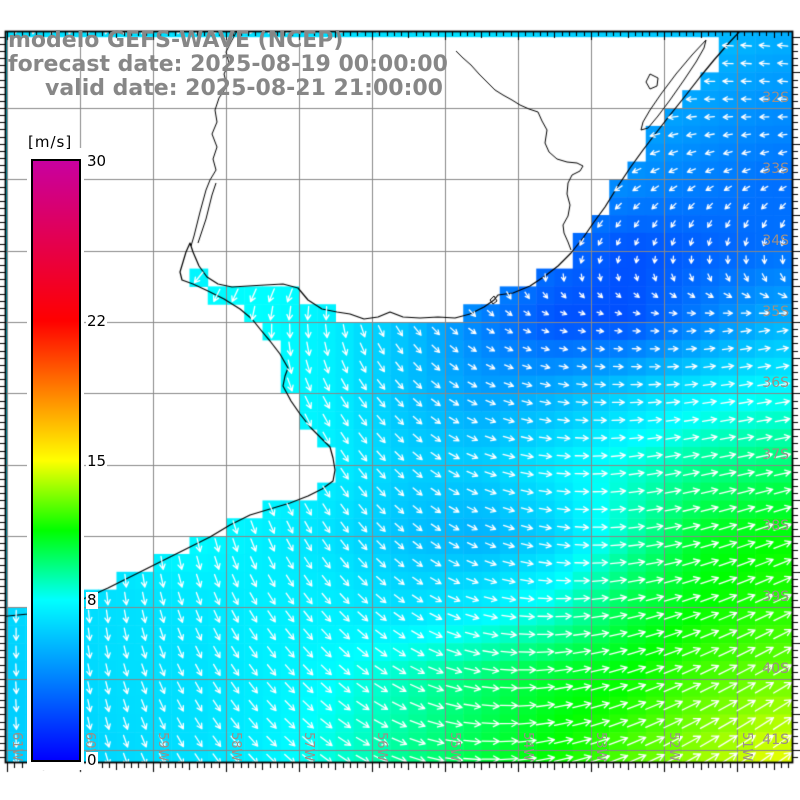  What do you see at coordinates (92, 600) in the screenshot?
I see `colorbar-tick-8: 8` at bounding box center [92, 600].